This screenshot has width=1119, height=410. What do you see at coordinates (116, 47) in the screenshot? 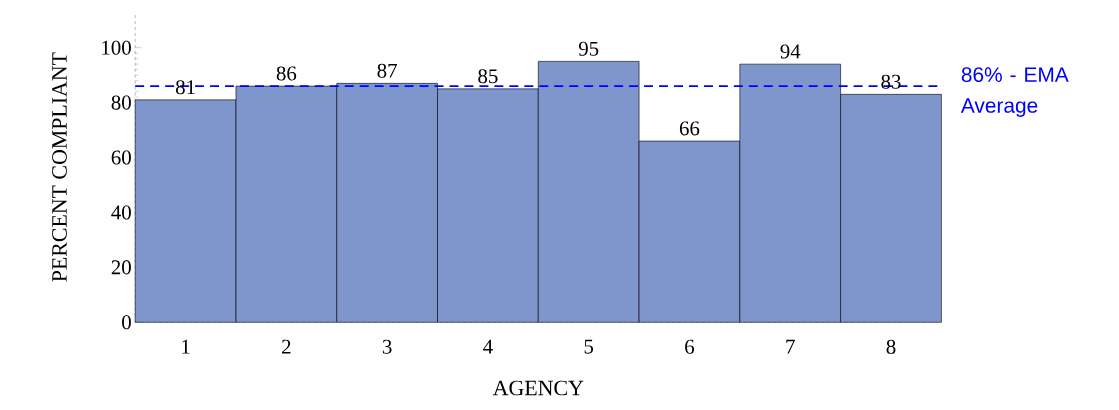
I see `y-tick-label: 100` at bounding box center [116, 47].